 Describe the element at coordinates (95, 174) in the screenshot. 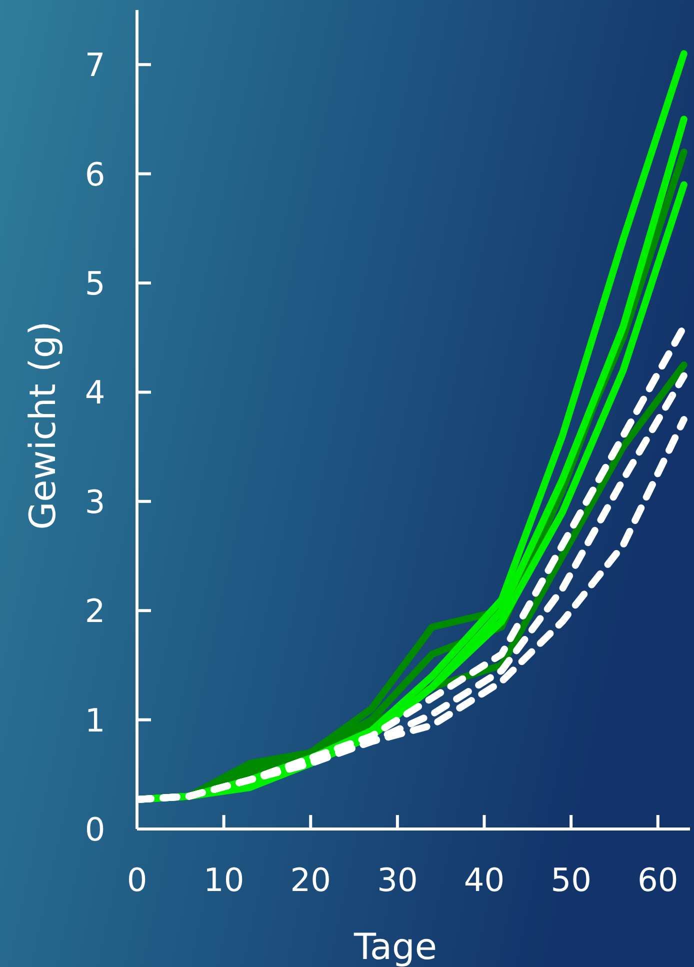

I see `y-tick-label: 6` at that location.